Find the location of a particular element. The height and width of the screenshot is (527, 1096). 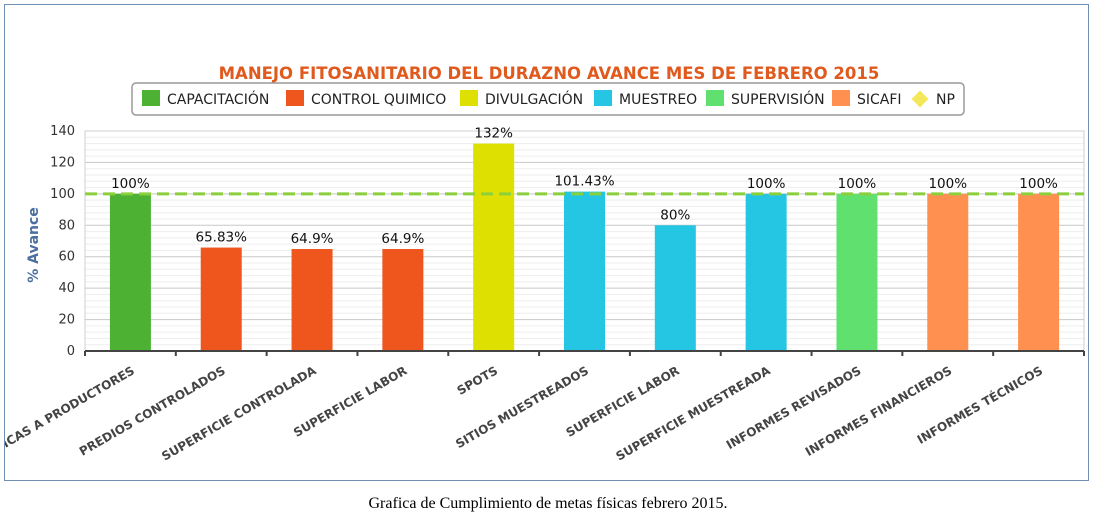

y-tick-label: 60 is located at coordinates (66, 257).